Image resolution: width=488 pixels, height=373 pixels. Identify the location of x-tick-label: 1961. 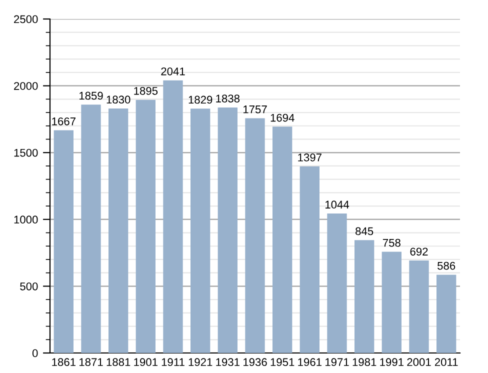
(310, 362).